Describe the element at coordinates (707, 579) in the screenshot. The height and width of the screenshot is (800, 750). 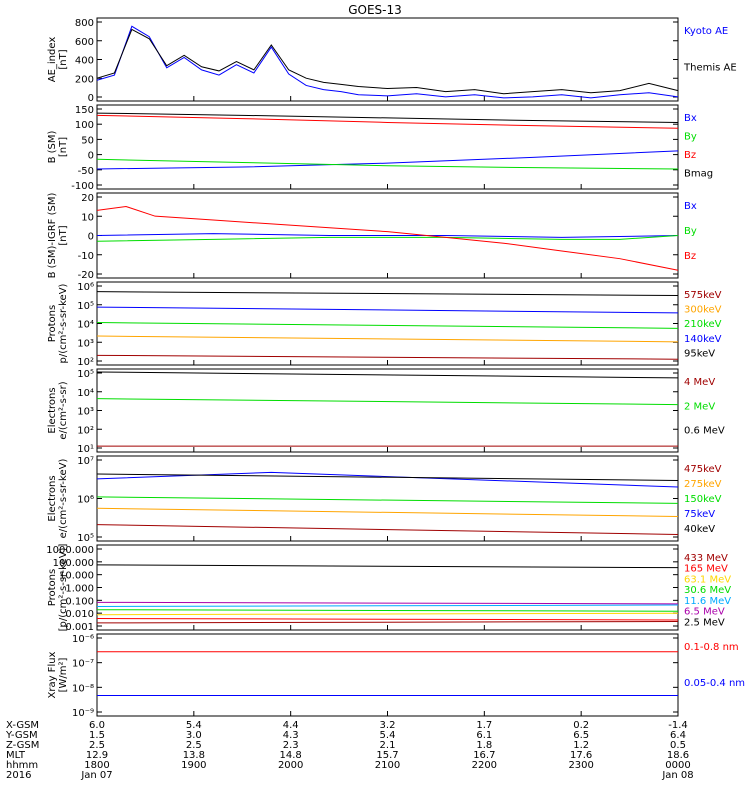
I see `legend-entry: 63.1 MeV` at that location.